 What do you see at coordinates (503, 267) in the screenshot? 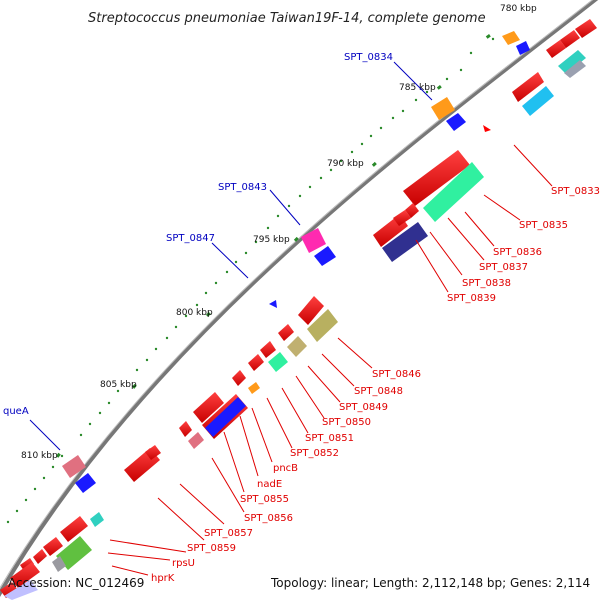
I see `gene-label-spt-0837: SPT_0837` at bounding box center [503, 267].